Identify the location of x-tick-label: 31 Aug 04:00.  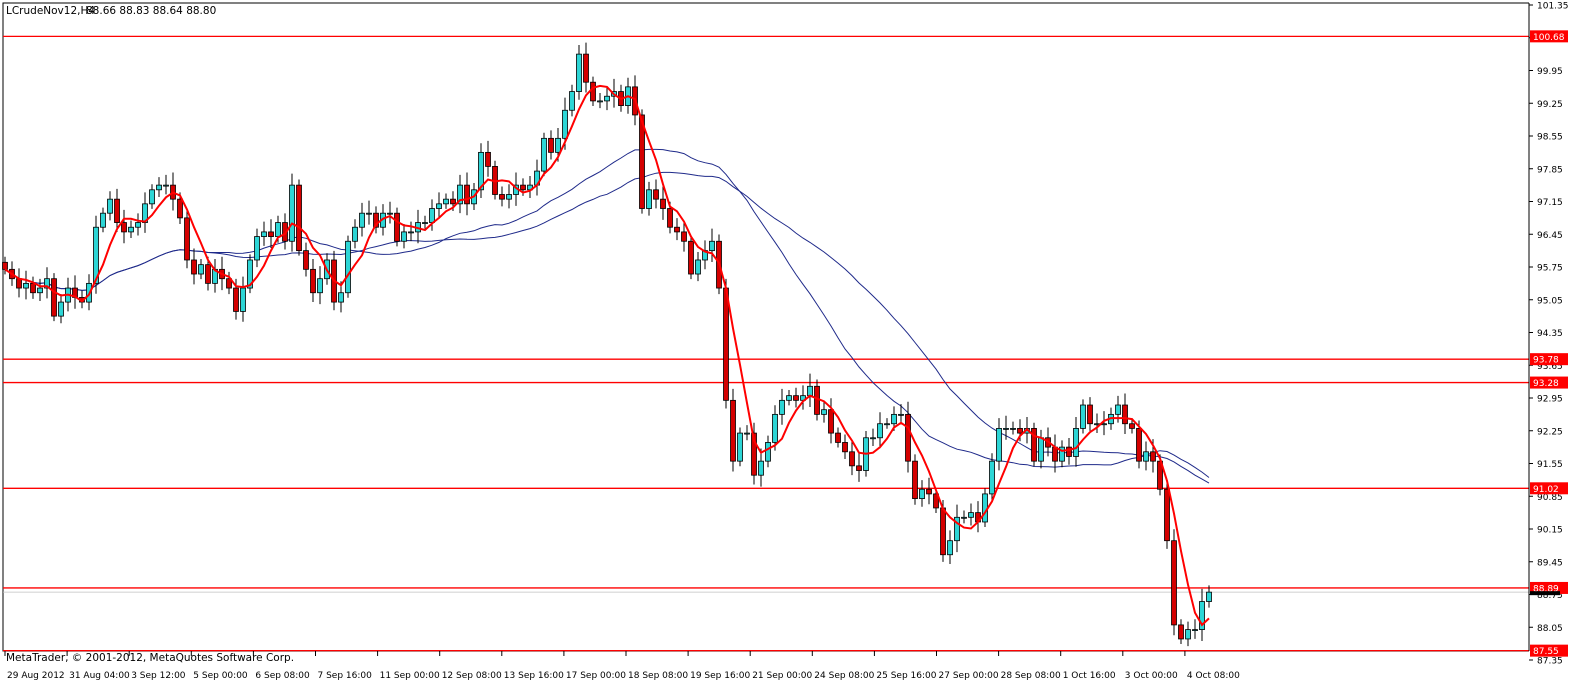
(99, 676).